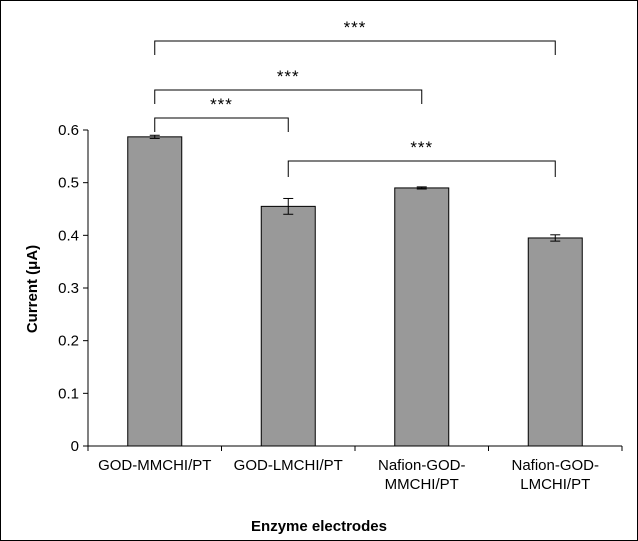  I want to click on category-label: GOD-MMCHI/PT, so click(154, 465).